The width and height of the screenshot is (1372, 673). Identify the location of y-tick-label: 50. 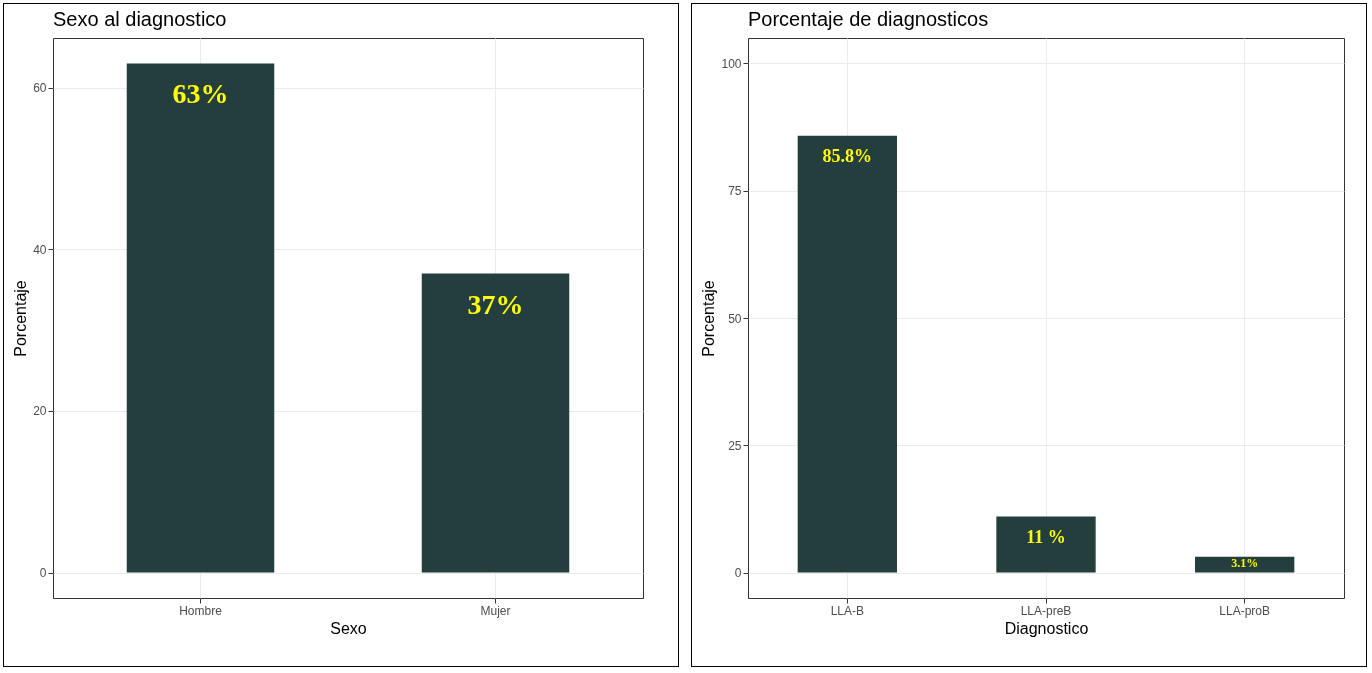
(735, 318).